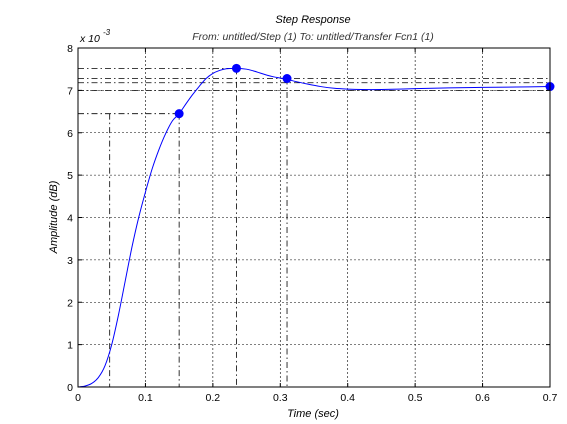  I want to click on x-tick-label: 0.7, so click(550, 398).